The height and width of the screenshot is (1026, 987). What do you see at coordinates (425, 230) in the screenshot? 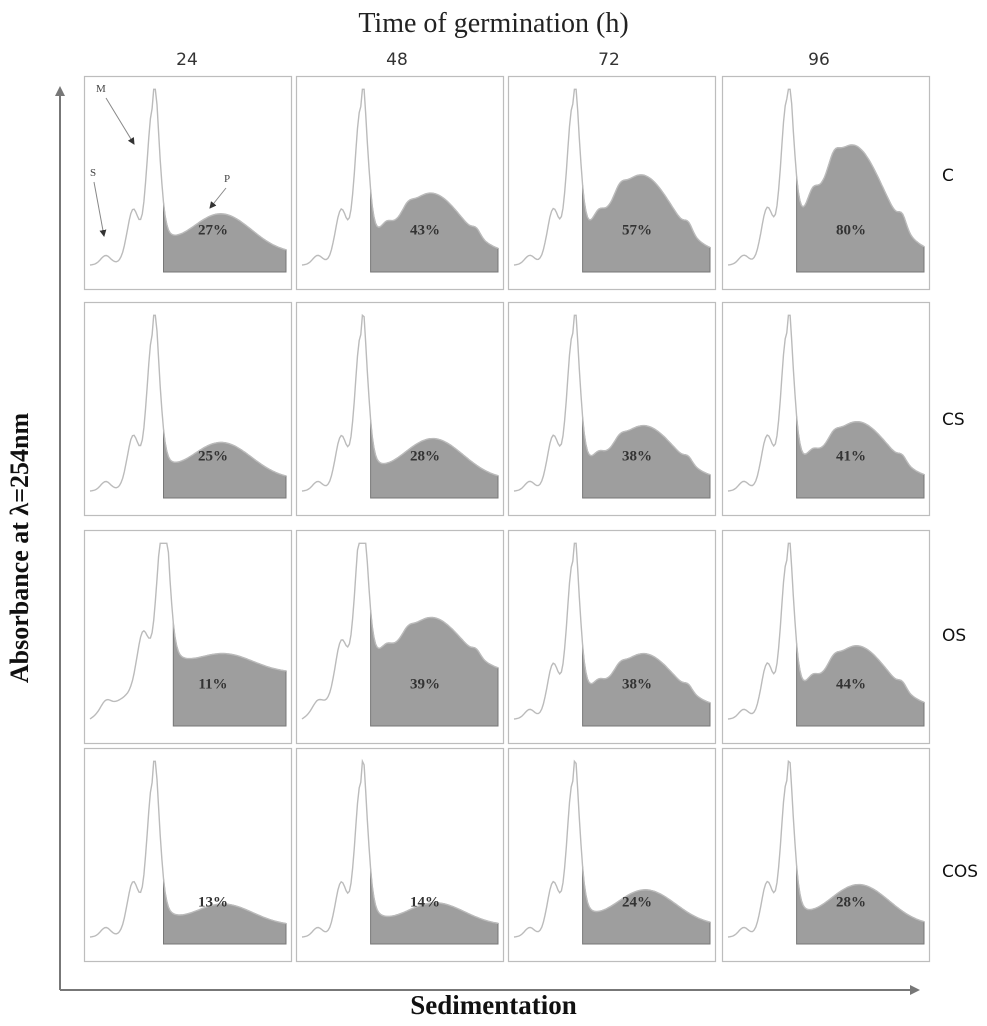
I see `polysome-percent-label: 43%` at bounding box center [425, 230].